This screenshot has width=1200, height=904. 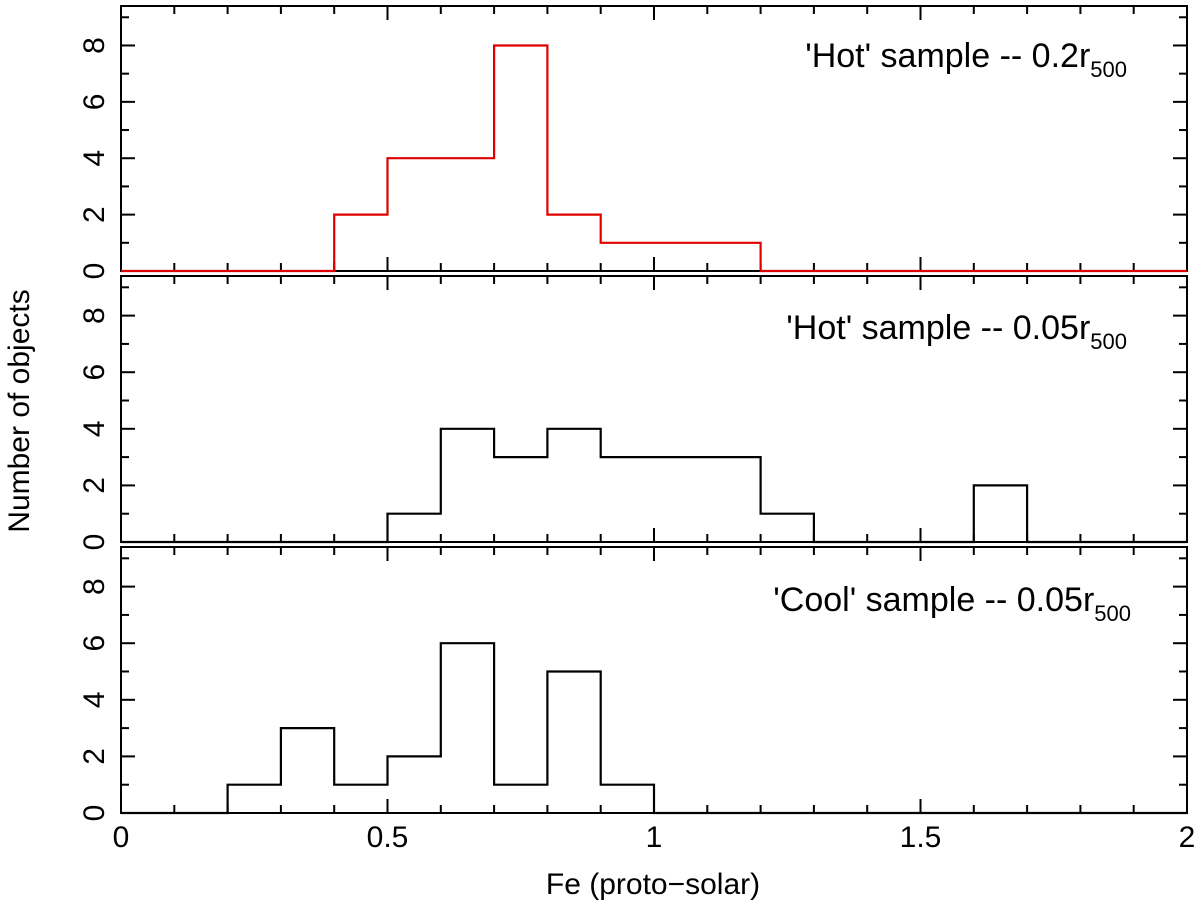 I want to click on x-tick-label: 0.5, so click(x=388, y=837).